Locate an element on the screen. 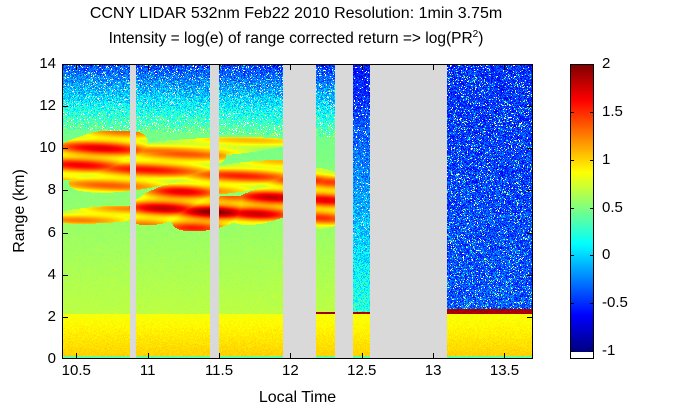 The image size is (700, 420). x-axis-label: Local Time is located at coordinates (297, 397).